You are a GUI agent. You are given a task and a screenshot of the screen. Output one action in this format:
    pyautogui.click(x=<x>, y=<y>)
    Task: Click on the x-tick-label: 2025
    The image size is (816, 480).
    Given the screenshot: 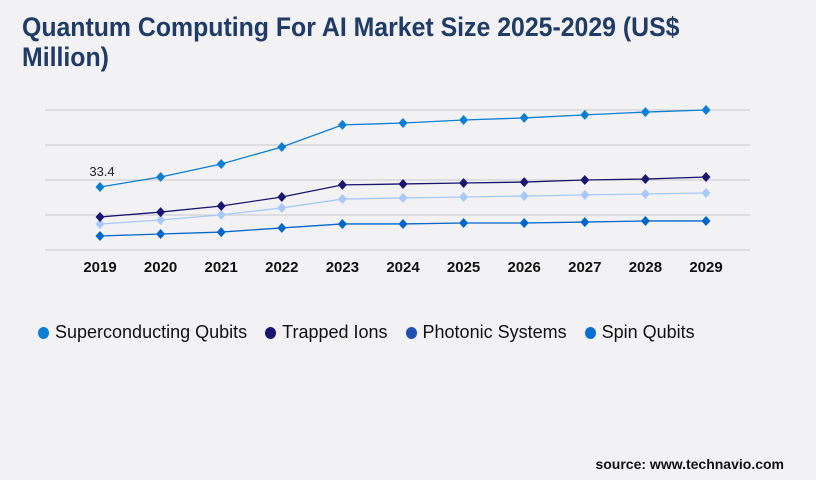 What is the action you would take?
    pyautogui.click(x=463, y=267)
    